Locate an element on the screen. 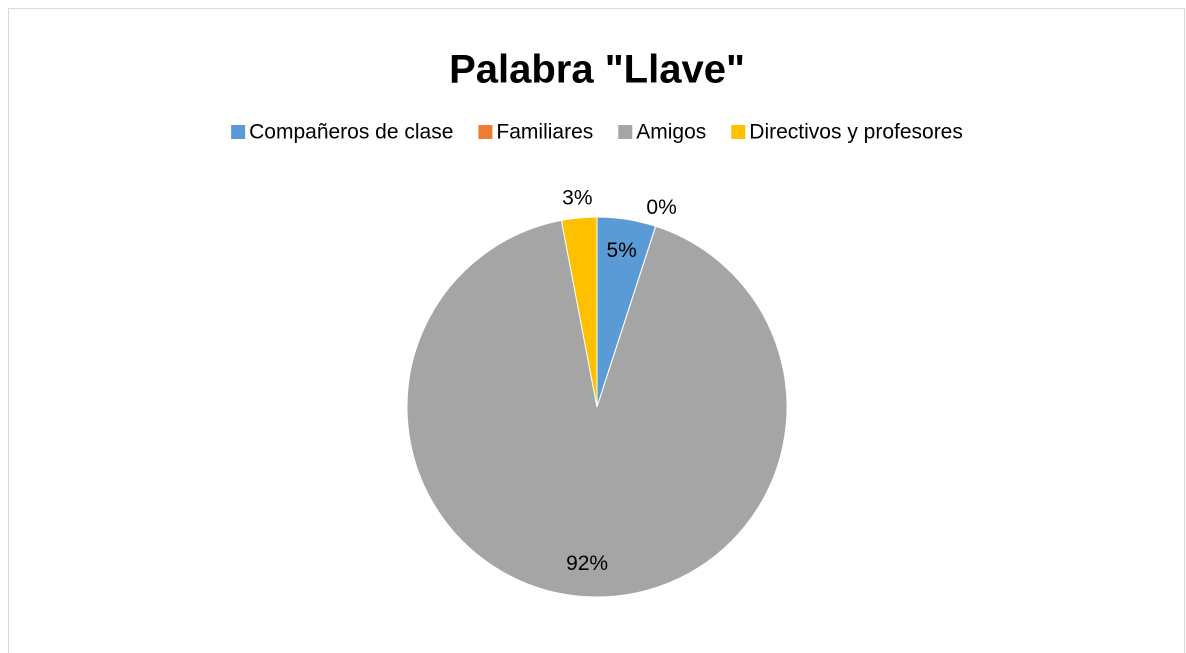 The height and width of the screenshot is (653, 1186). data-label: 92% is located at coordinates (587, 563).